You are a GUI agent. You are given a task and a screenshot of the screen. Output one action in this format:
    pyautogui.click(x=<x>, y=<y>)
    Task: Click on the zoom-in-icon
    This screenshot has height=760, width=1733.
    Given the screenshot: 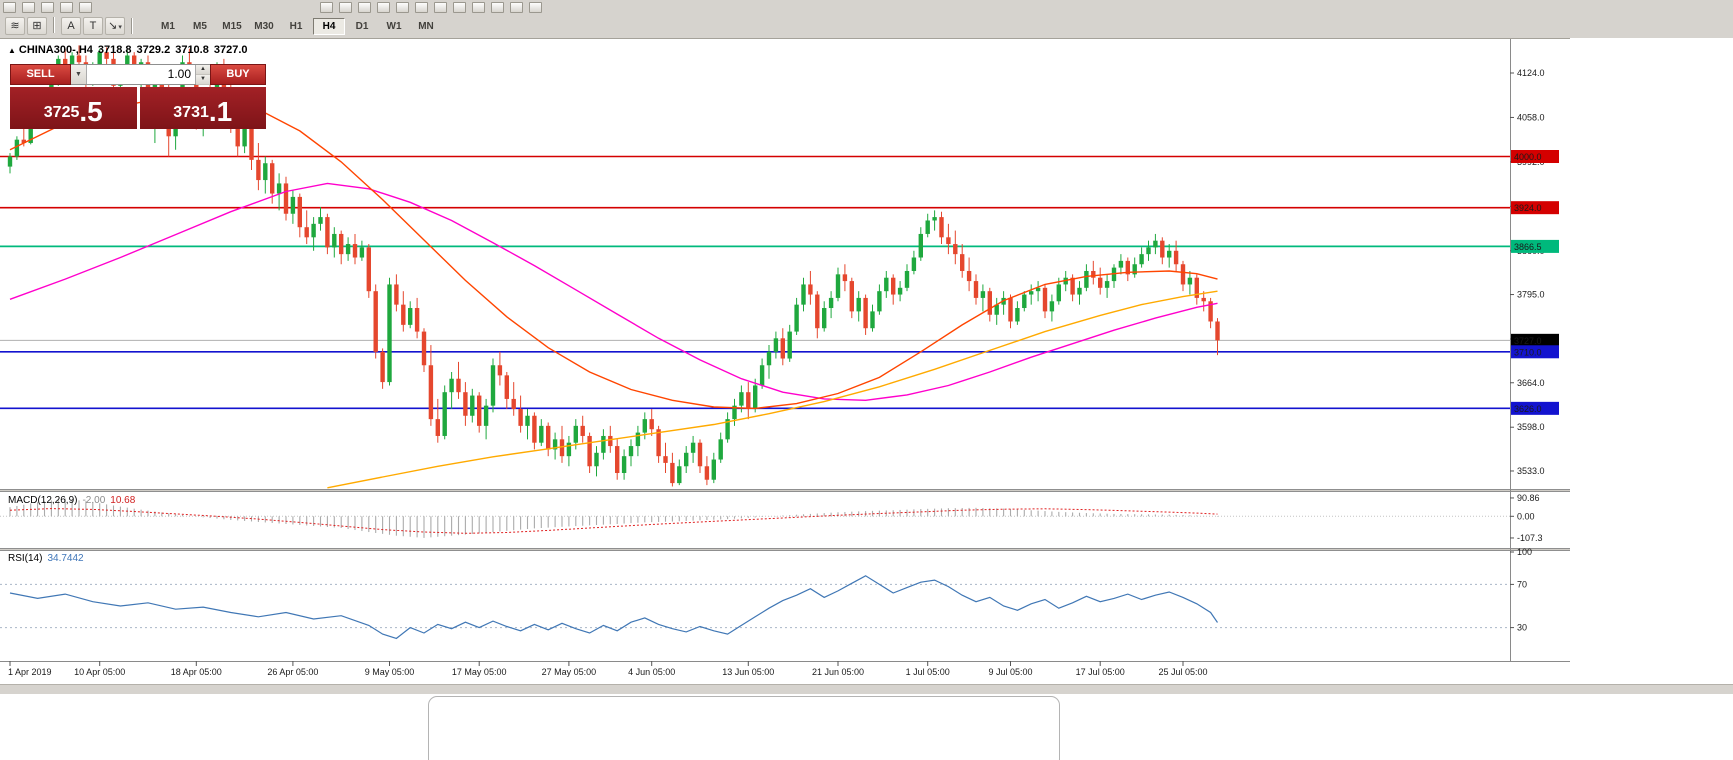 What is the action you would take?
    pyautogui.click(x=85, y=7)
    